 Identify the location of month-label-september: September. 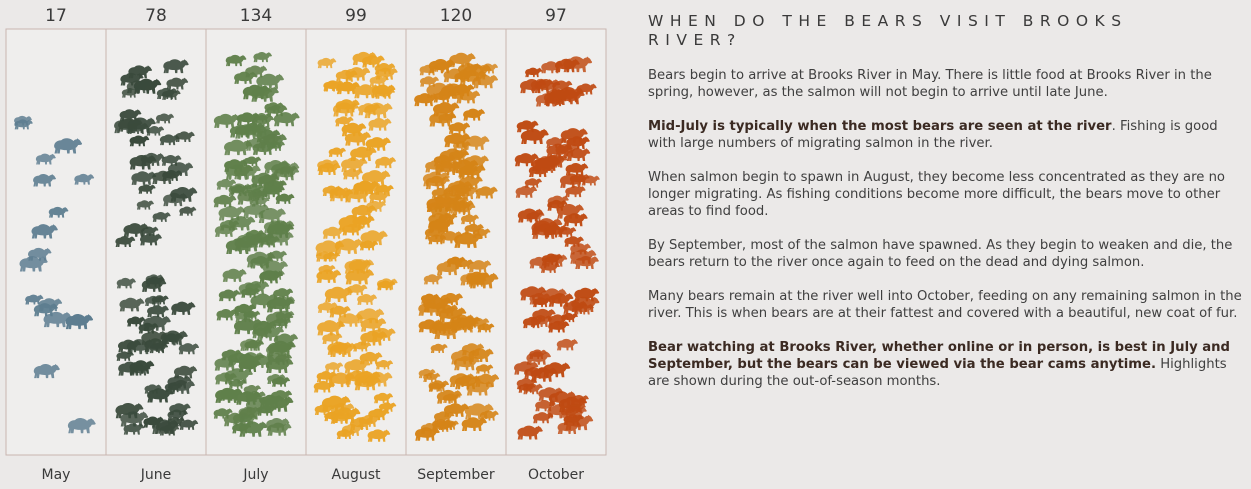
(456, 475).